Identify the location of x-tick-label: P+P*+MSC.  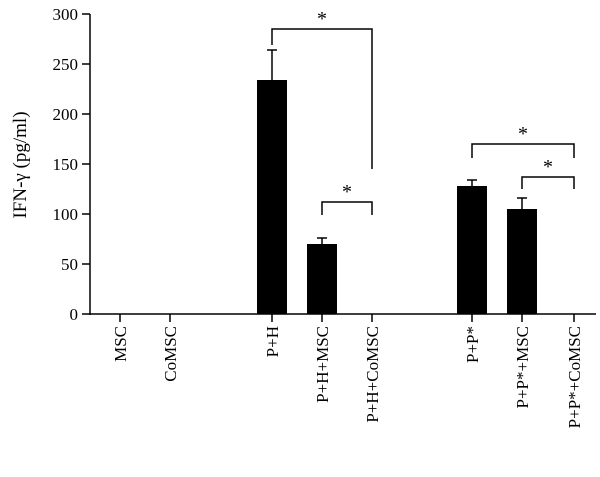
(522, 367).